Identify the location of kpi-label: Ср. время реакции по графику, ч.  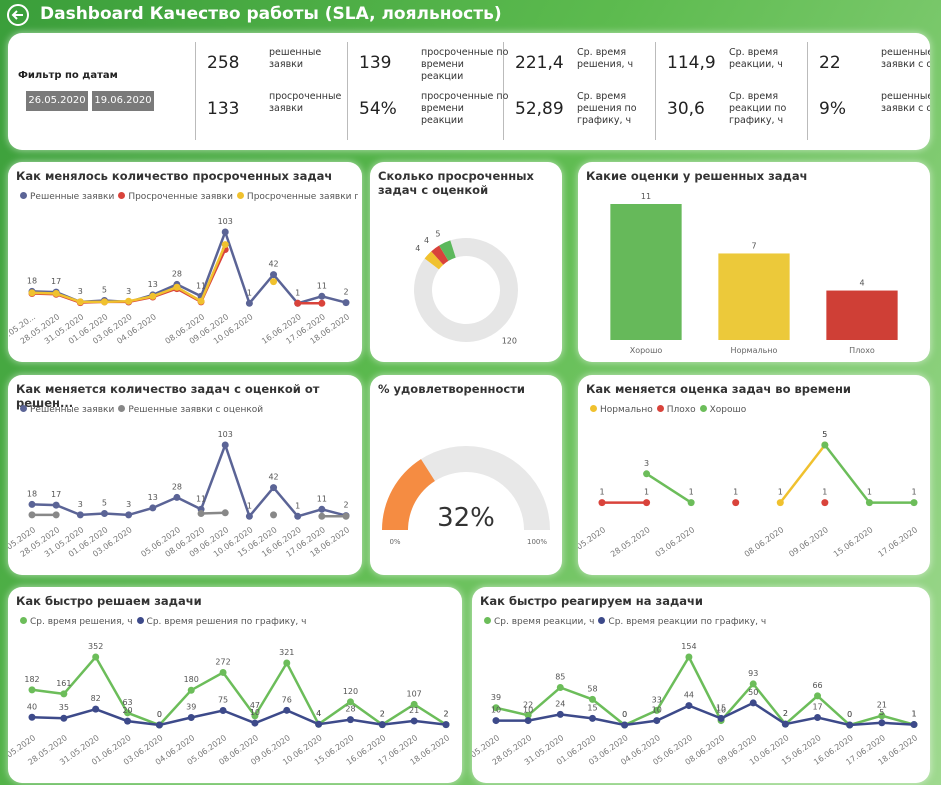
(758, 108).